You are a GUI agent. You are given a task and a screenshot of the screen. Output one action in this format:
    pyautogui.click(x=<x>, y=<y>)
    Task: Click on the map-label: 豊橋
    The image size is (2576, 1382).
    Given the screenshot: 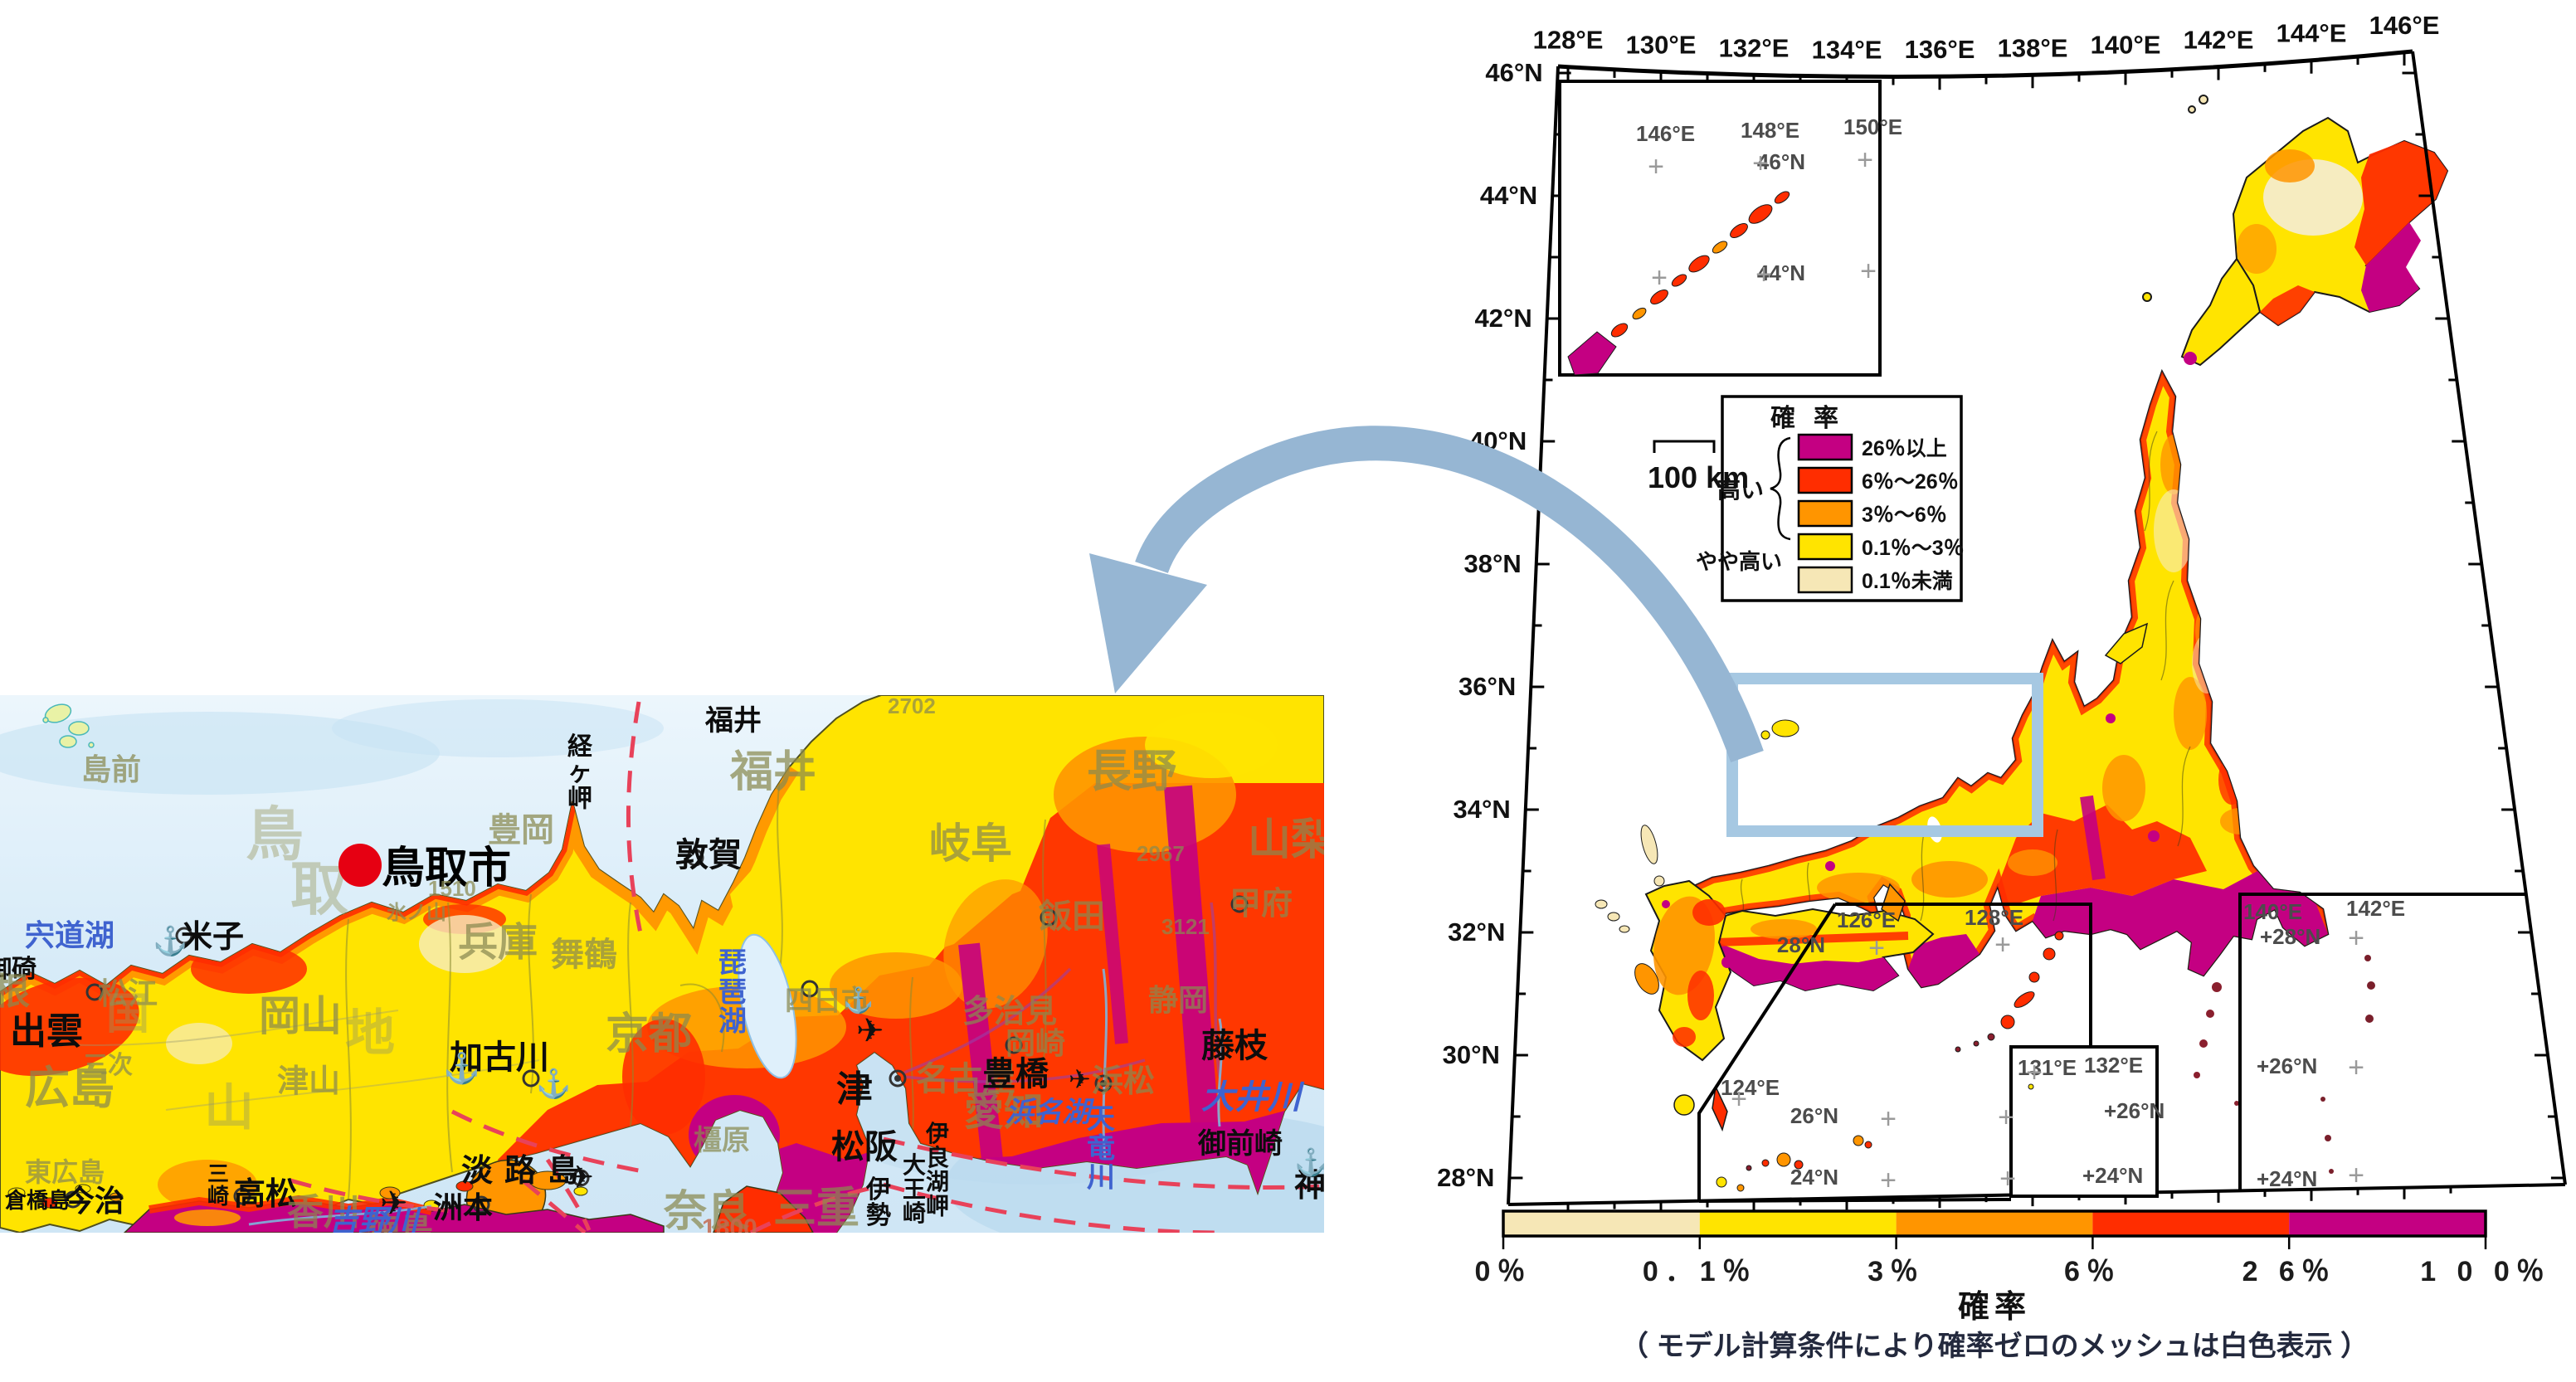 What is the action you would take?
    pyautogui.click(x=1015, y=1074)
    